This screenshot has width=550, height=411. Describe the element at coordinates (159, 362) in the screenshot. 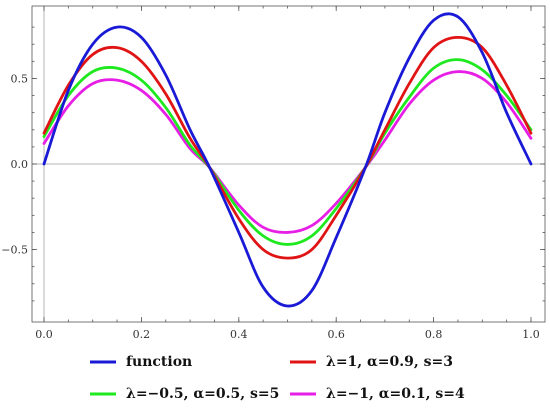

I see `legend-label: function` at that location.